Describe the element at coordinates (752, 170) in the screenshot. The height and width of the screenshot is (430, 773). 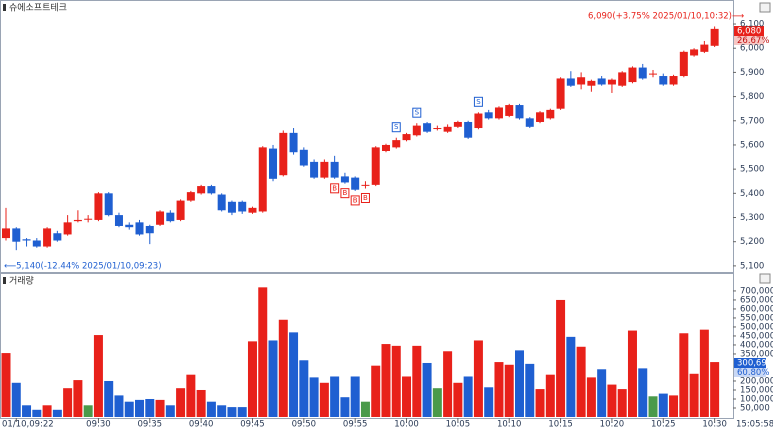
I see `y-tick-label: 5,500` at that location.